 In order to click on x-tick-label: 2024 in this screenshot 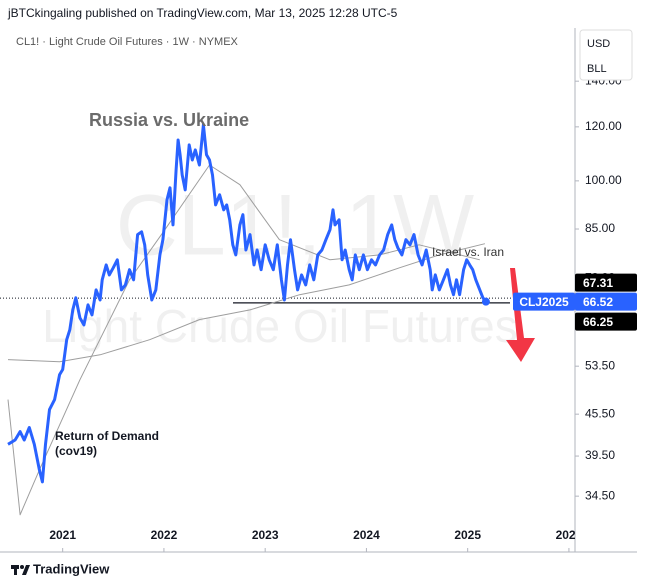, I will do `click(366, 535)`.